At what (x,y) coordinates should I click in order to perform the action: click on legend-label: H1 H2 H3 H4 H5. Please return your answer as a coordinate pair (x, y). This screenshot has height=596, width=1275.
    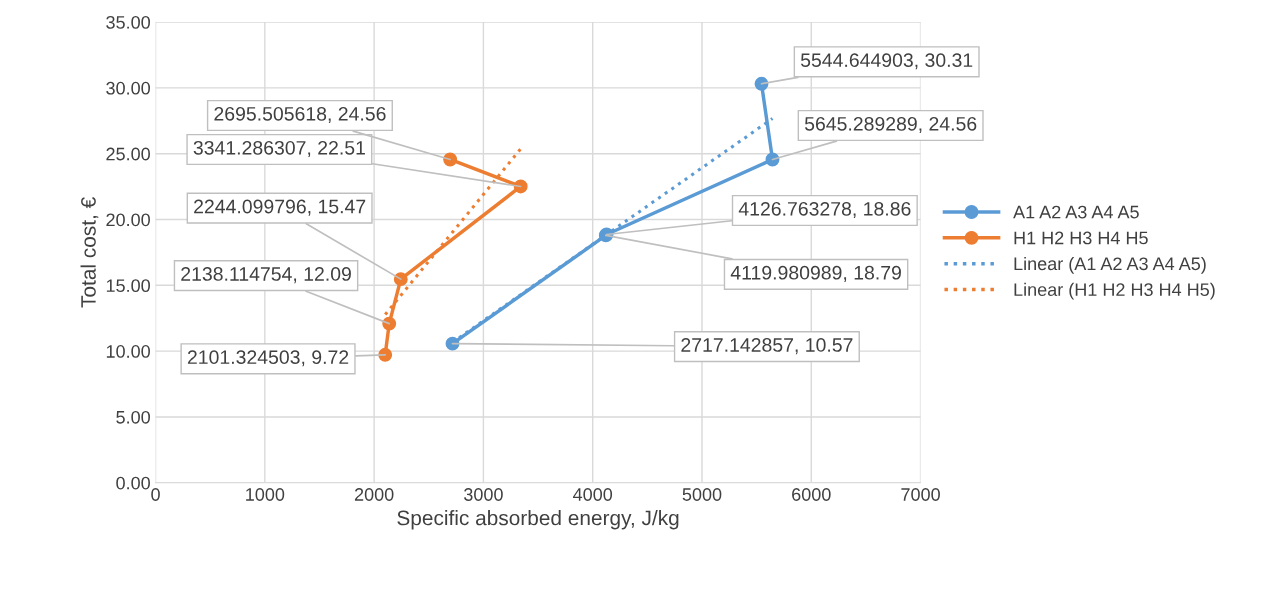
    Looking at the image, I should click on (1081, 238).